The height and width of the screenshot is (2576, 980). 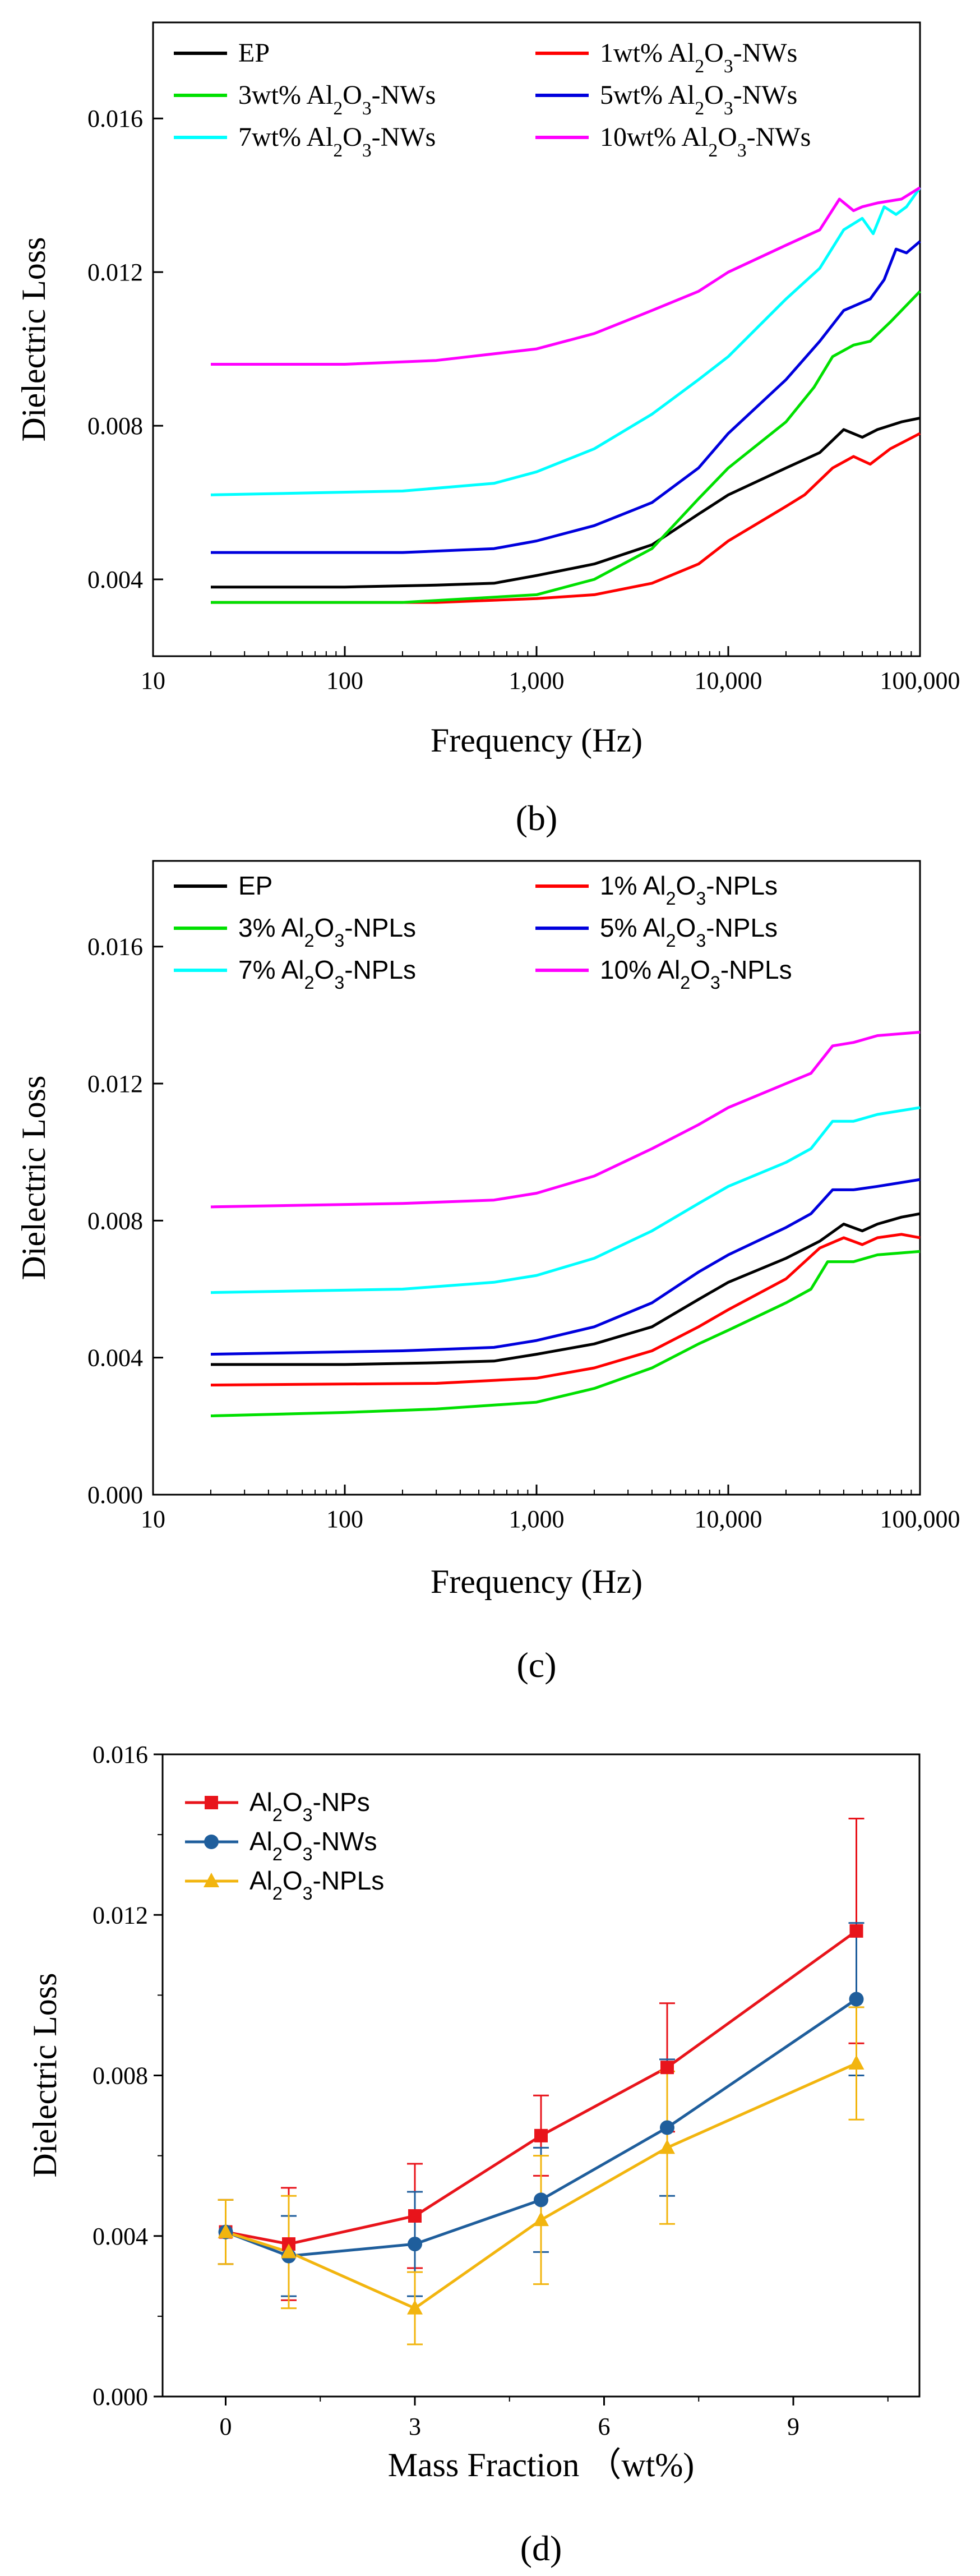 What do you see at coordinates (337, 141) in the screenshot?
I see `legend-label-4: 7wt% Al2O3-NWs` at bounding box center [337, 141].